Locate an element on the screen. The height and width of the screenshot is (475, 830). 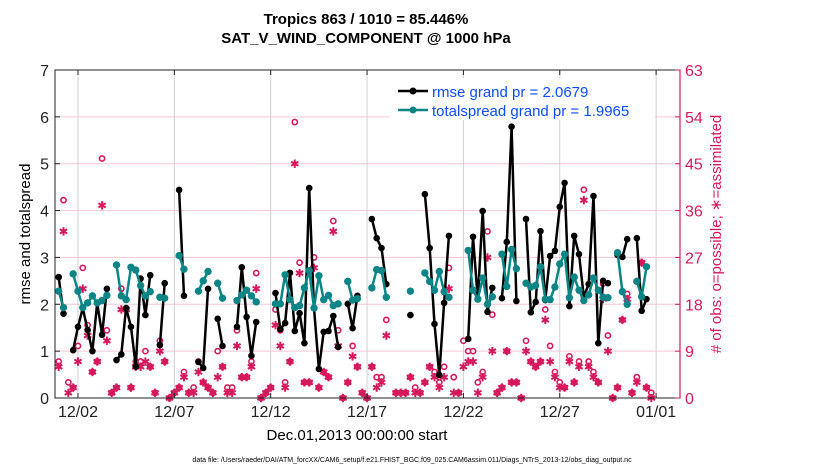
y-tick-label-right: 27 is located at coordinates (694, 258).